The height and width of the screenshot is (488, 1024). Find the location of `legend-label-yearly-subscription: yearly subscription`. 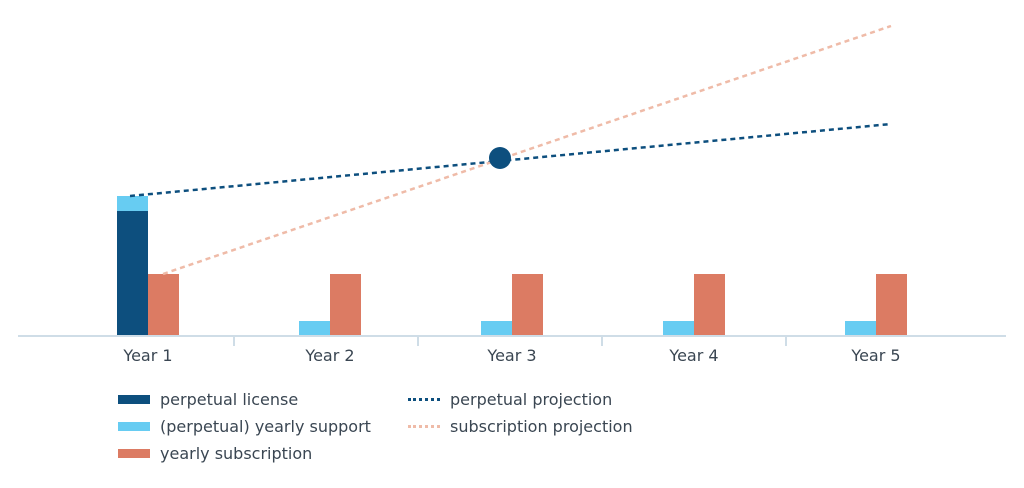

legend-label-yearly-subscription: yearly subscription is located at coordinates (236, 453).